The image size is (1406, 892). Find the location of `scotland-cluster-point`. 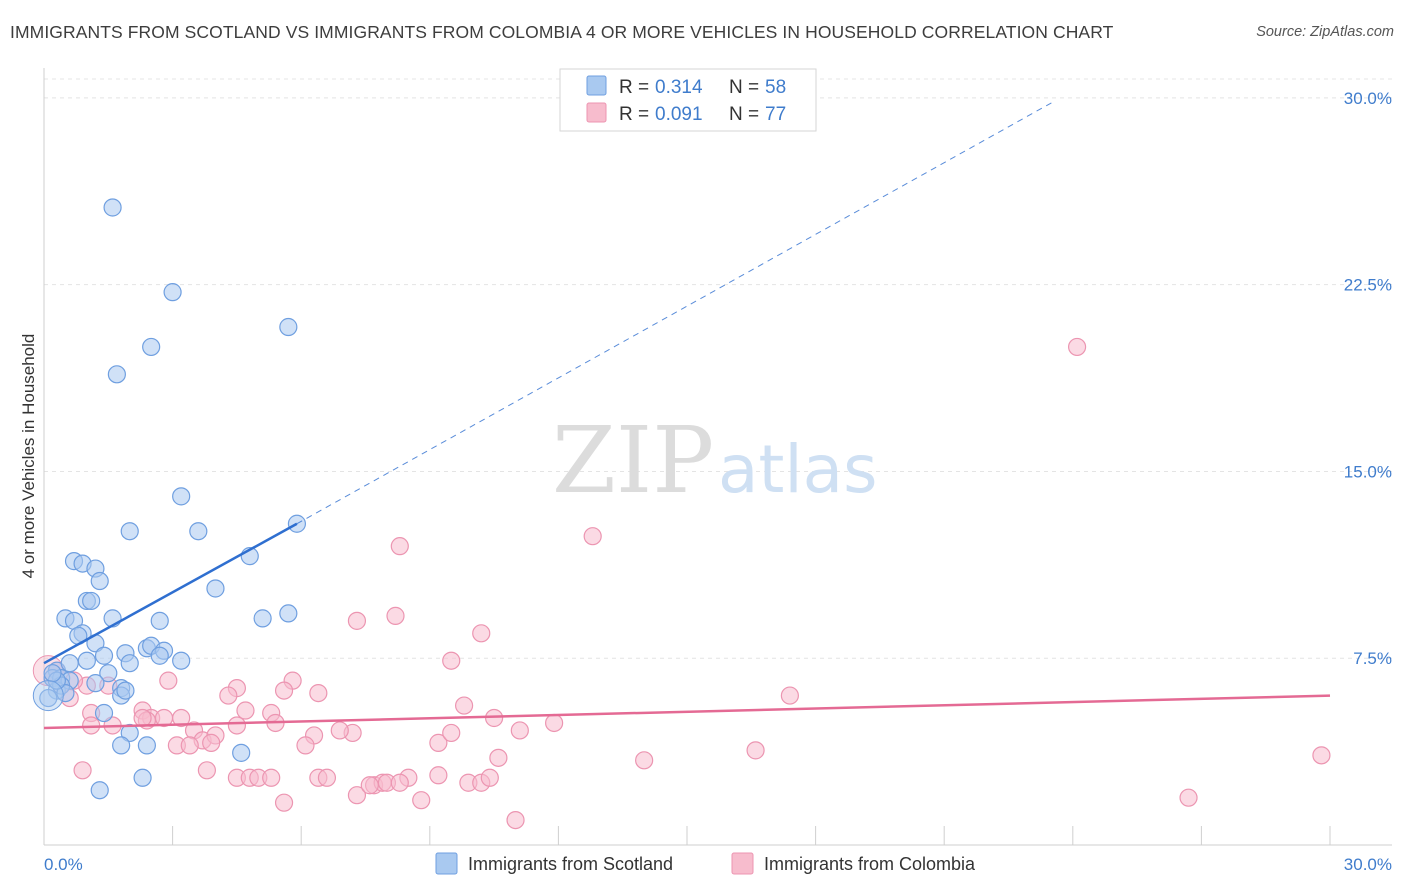

scotland-cluster-point is located at coordinates (48, 696).